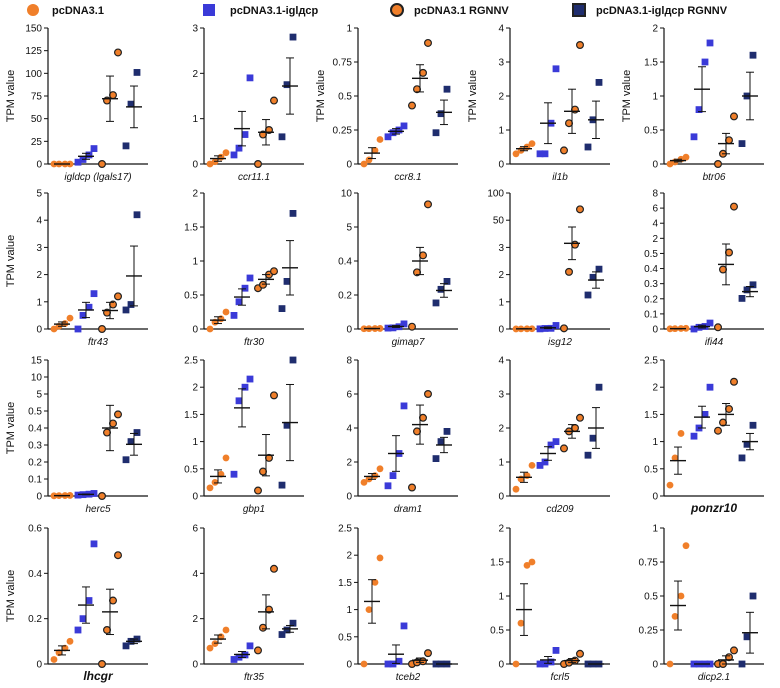 The image size is (780, 688). What do you see at coordinates (274, 11) in the screenshot?
I see `legend-label-iglдcp: pcDNA3.1-iglдcp` at bounding box center [274, 11].